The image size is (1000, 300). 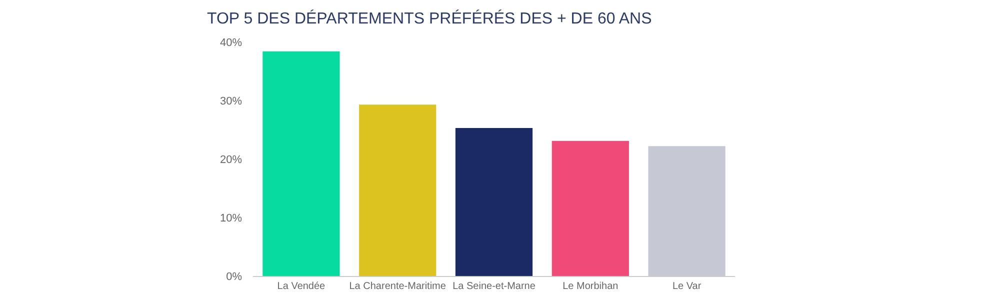 What do you see at coordinates (687, 286) in the screenshot?
I see `x-tick-label: Le Var` at bounding box center [687, 286].